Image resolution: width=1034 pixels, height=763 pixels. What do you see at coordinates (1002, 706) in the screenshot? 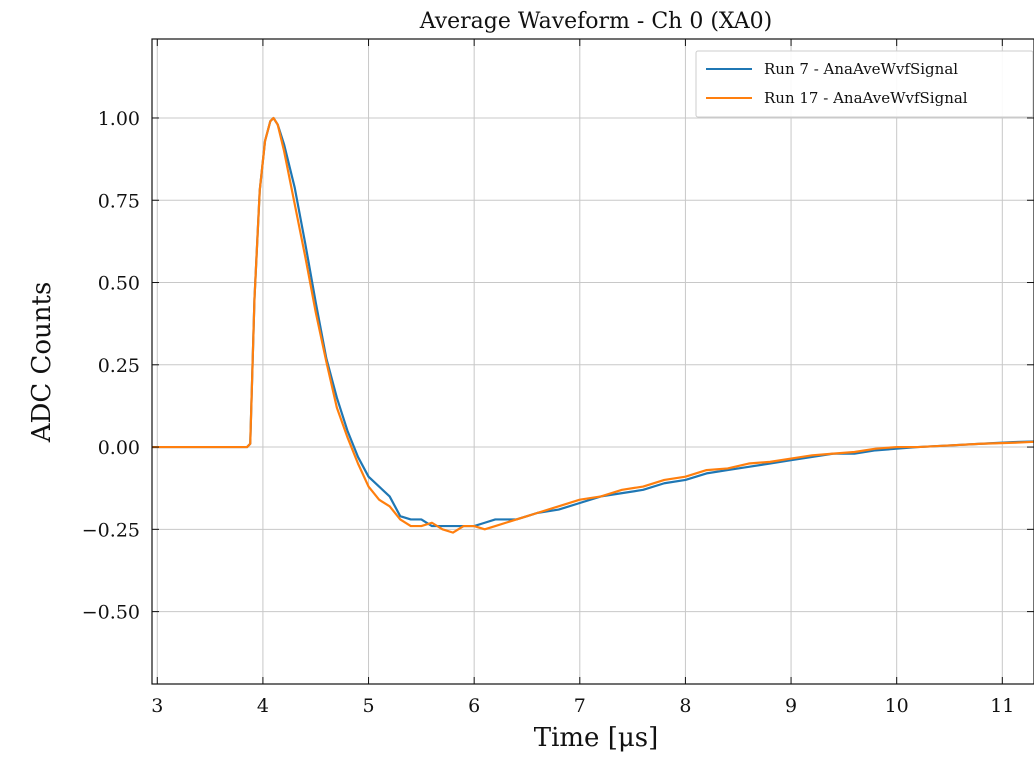
I see `x-tick-label: 11` at bounding box center [1002, 706].